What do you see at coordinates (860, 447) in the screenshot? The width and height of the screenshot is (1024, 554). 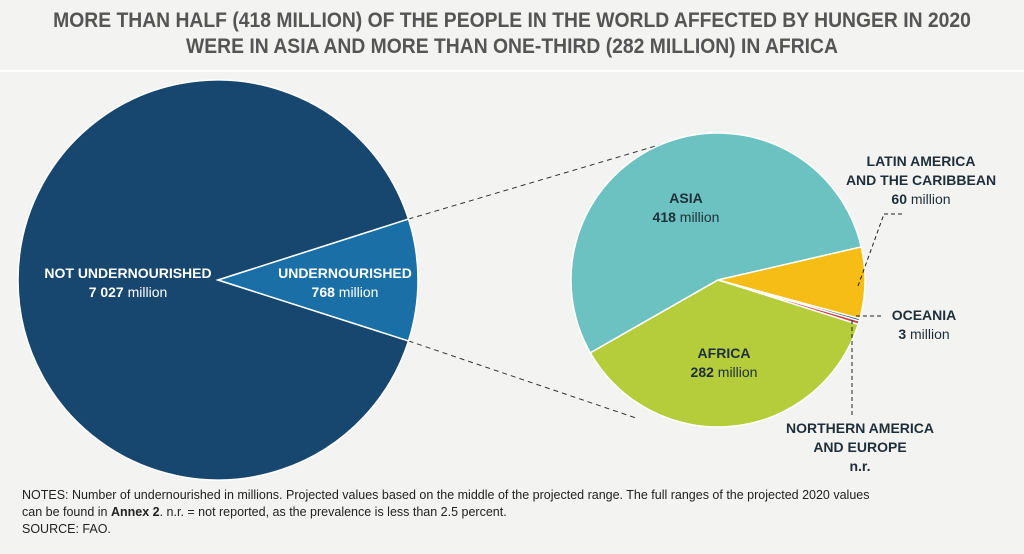 I see `label-northern-america: NORTHERN AMERICA AND EUROPE n.r.` at bounding box center [860, 447].